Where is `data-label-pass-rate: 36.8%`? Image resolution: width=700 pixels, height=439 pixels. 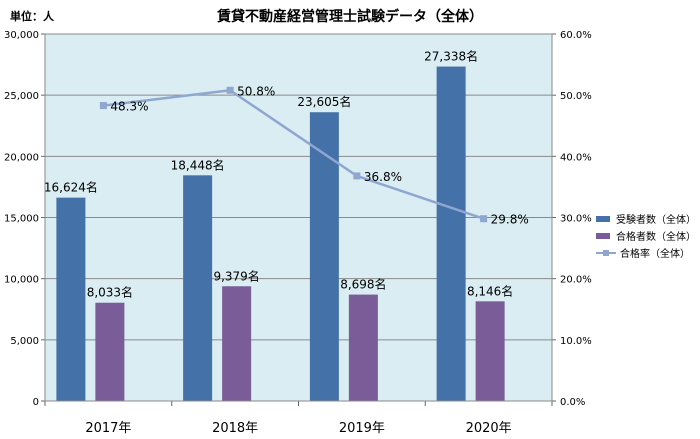 data-label-pass-rate: 36.8% is located at coordinates (383, 177).